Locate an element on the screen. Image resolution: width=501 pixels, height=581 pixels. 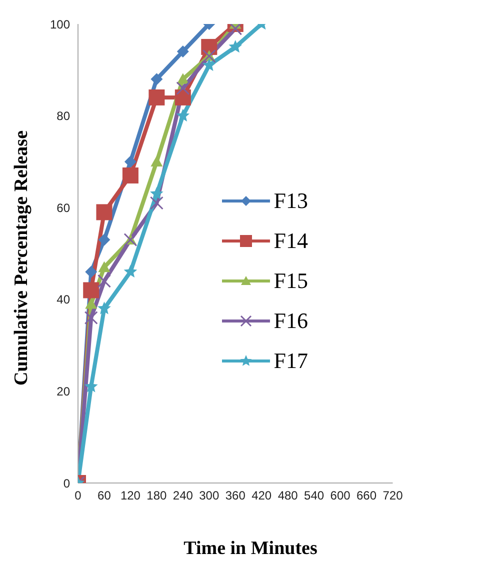
legend-label: F15 is located at coordinates (291, 281).